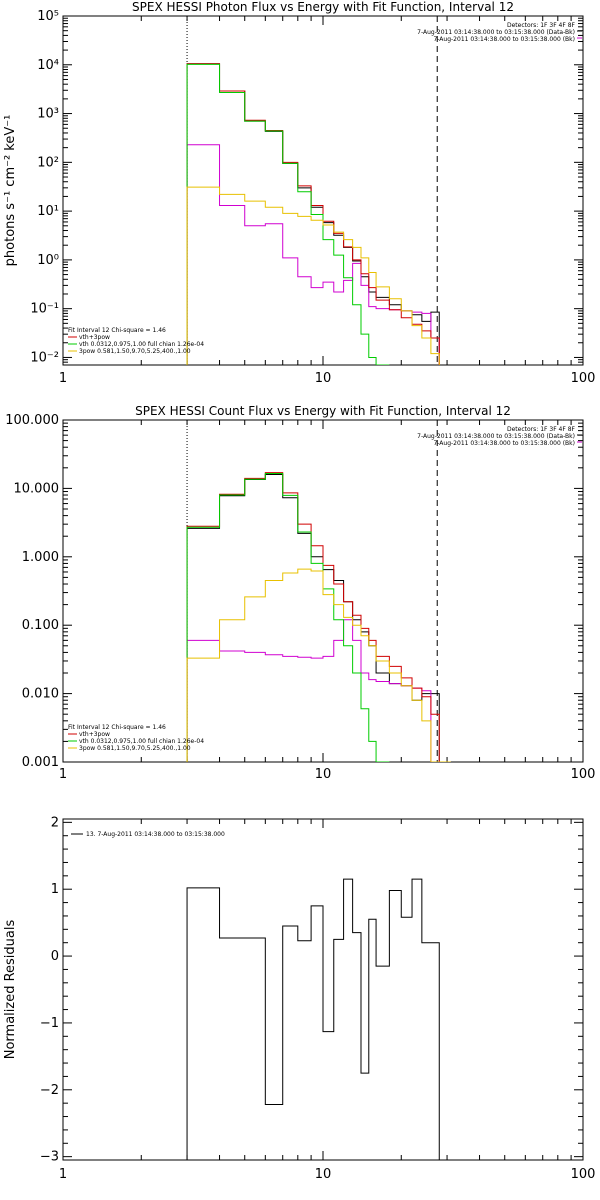 Image resolution: width=600 pixels, height=1200 pixels. Describe the element at coordinates (40, 762) in the screenshot. I see `y-tick-label: 0.001` at that location.